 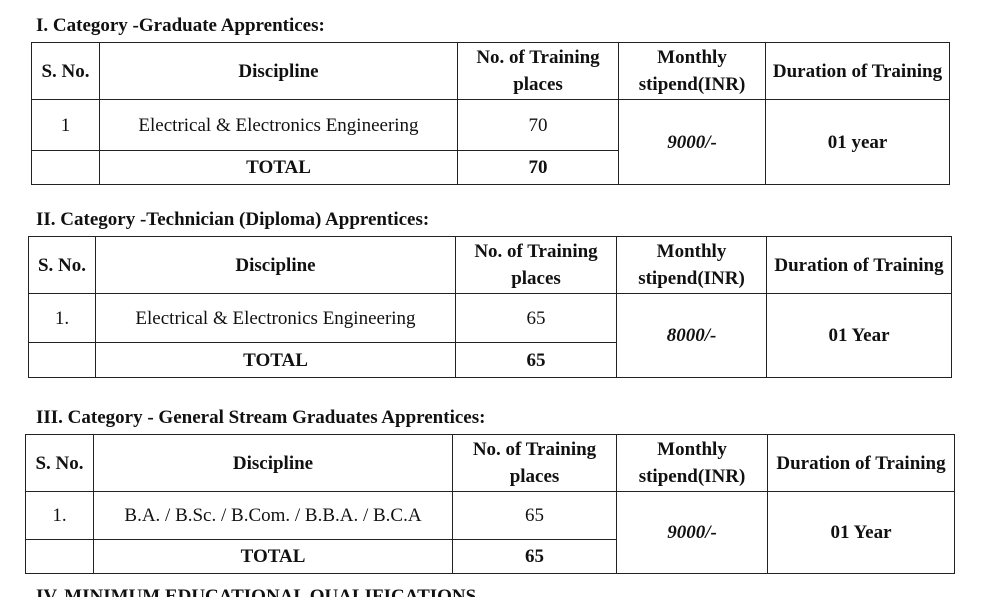 I want to click on row-sno: 1, so click(x=65, y=125).